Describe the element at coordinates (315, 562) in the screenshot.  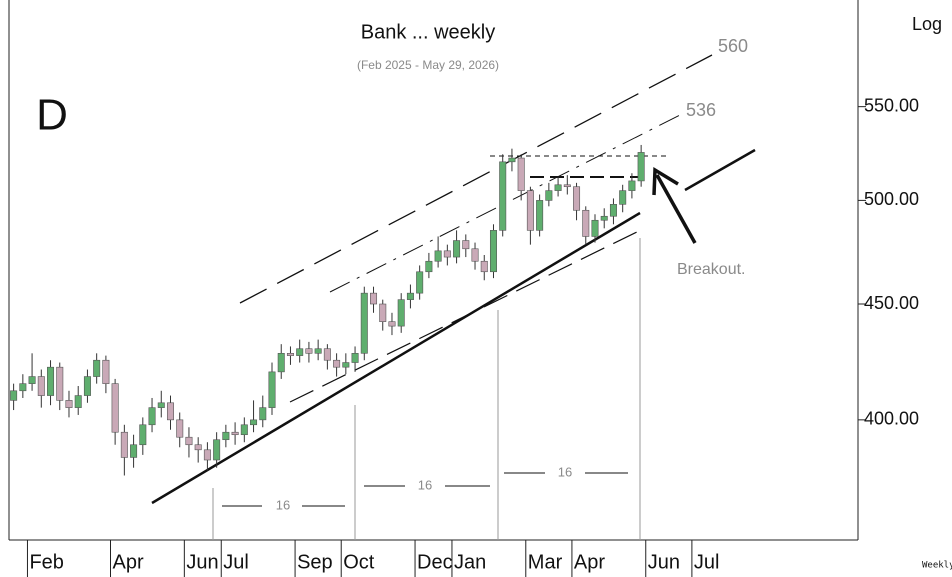
I see `x-tick-label: Sep` at that location.